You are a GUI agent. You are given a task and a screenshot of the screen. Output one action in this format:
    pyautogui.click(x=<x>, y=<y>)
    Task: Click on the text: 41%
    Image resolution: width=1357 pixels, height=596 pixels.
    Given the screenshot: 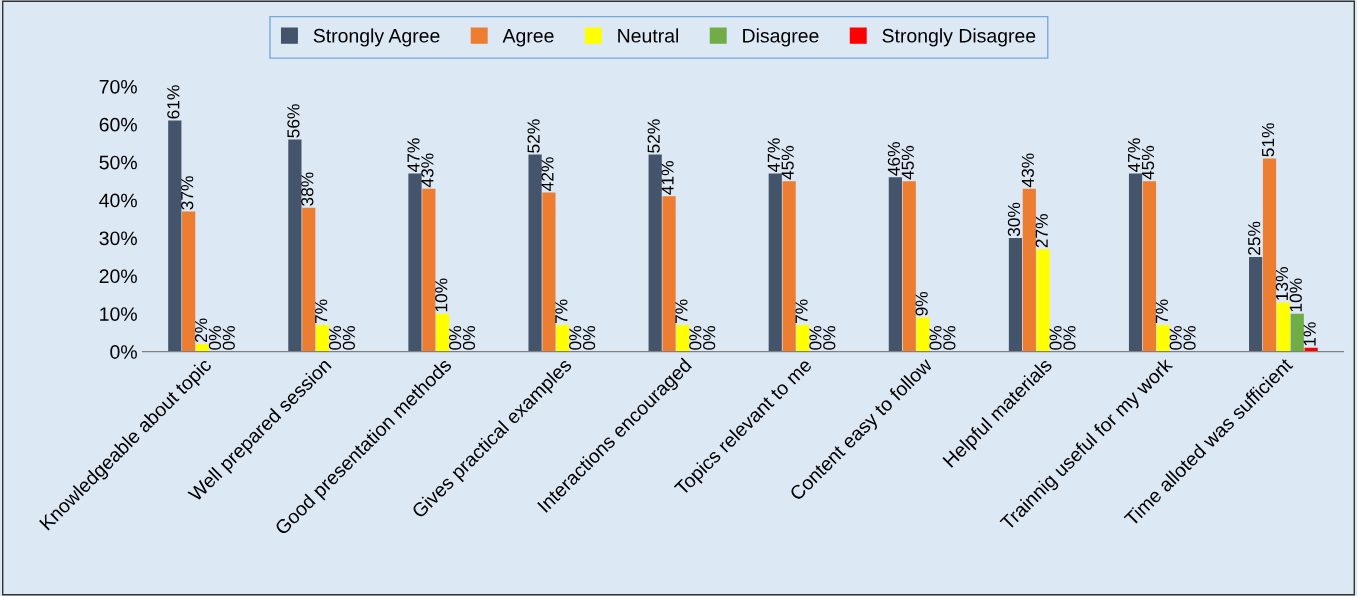 What is the action you would take?
    pyautogui.click(x=667, y=178)
    